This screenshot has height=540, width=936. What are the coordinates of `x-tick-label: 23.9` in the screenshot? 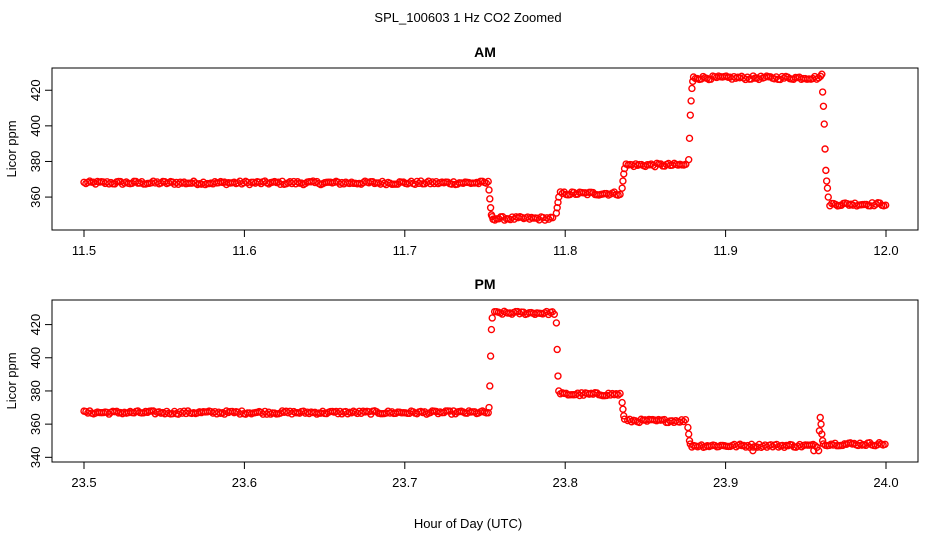 It's located at (725, 482).